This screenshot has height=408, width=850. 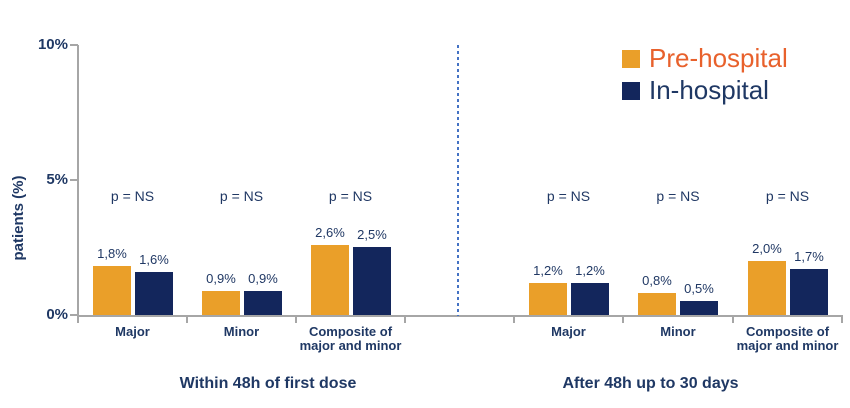 What do you see at coordinates (709, 90) in the screenshot?
I see `legend-label-in-hospital: In-hospital` at bounding box center [709, 90].